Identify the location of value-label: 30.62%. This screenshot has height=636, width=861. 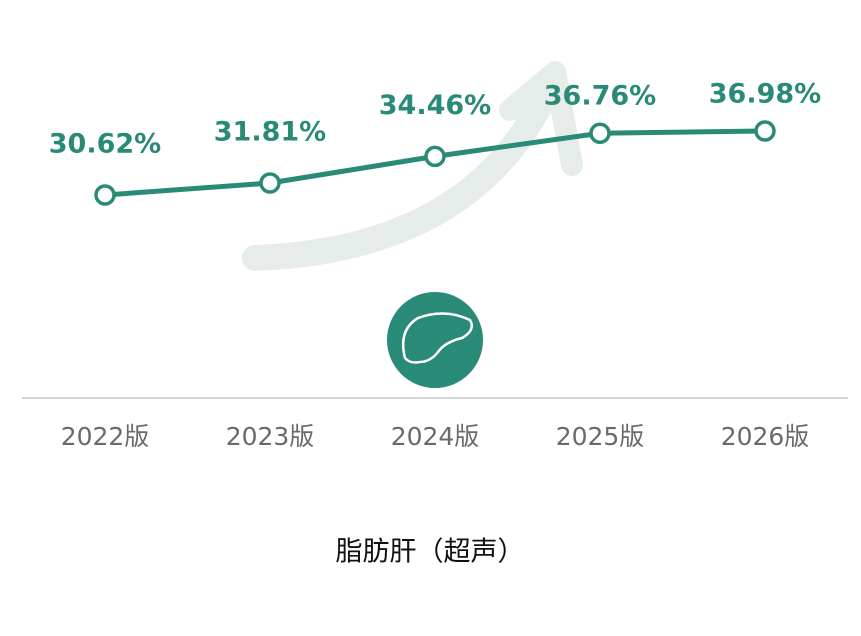
(105, 144).